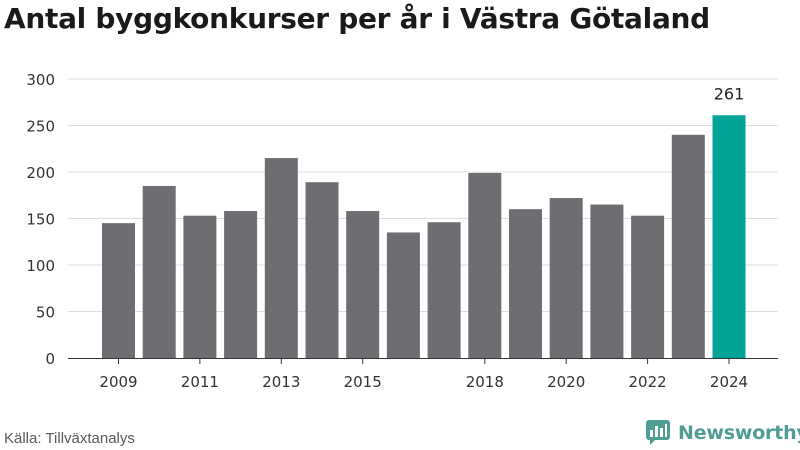 The height and width of the screenshot is (450, 800). Describe the element at coordinates (40, 80) in the screenshot. I see `y-tick-label: 300` at that location.